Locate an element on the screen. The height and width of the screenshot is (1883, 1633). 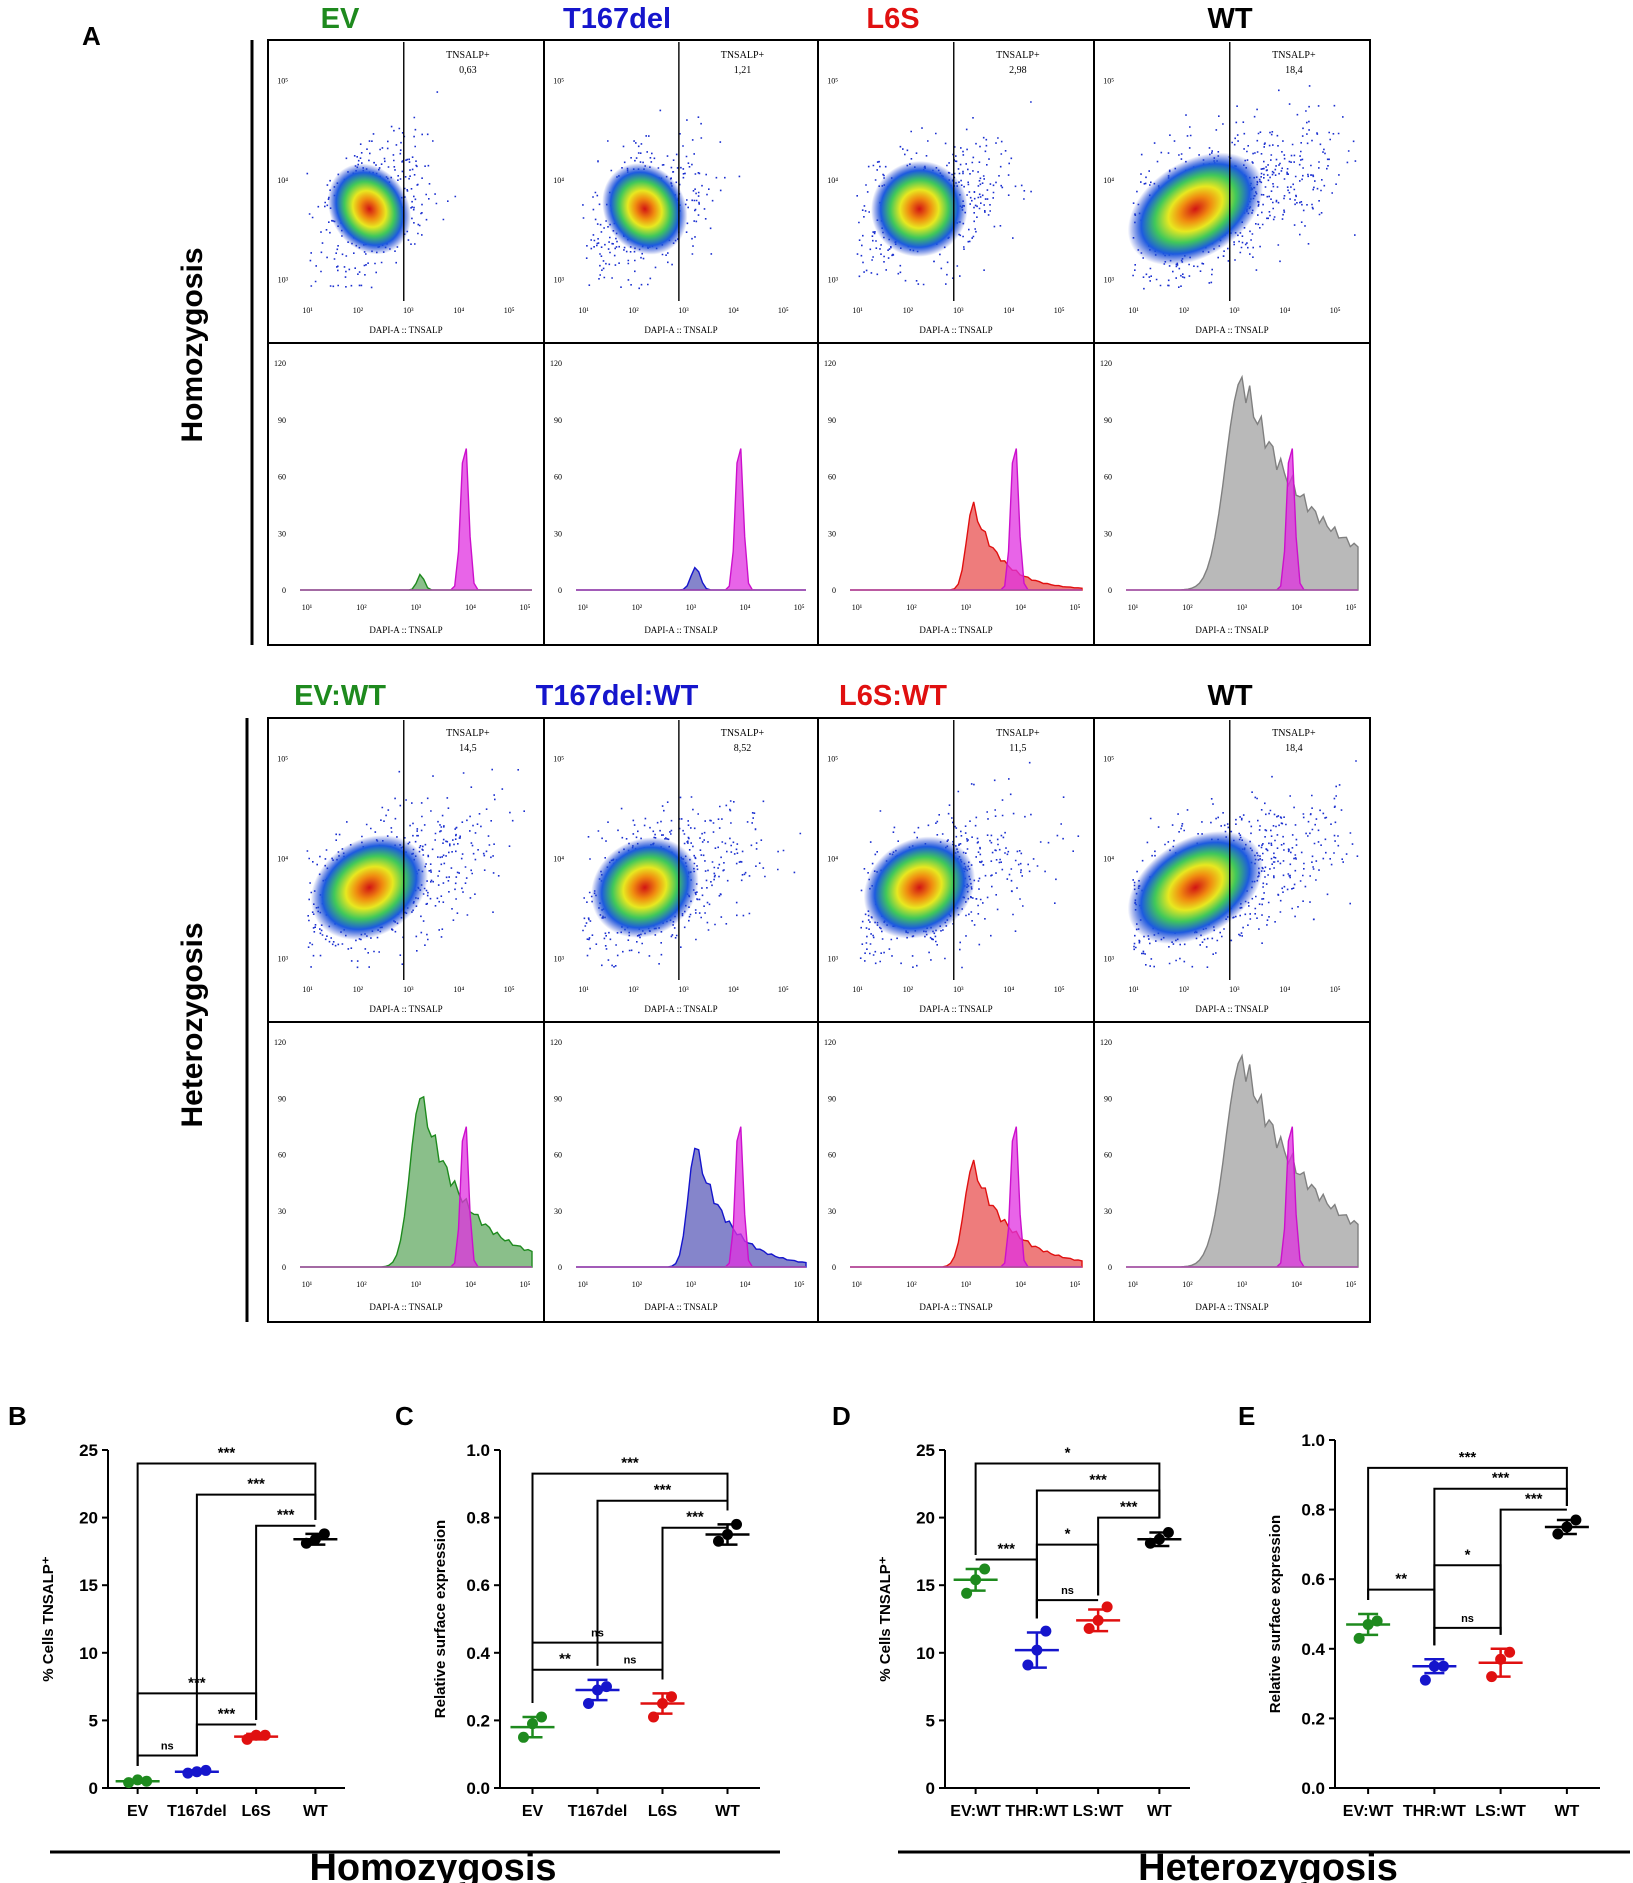
chart-E-ytick-0: 0.0 is located at coordinates (1313, 1788).